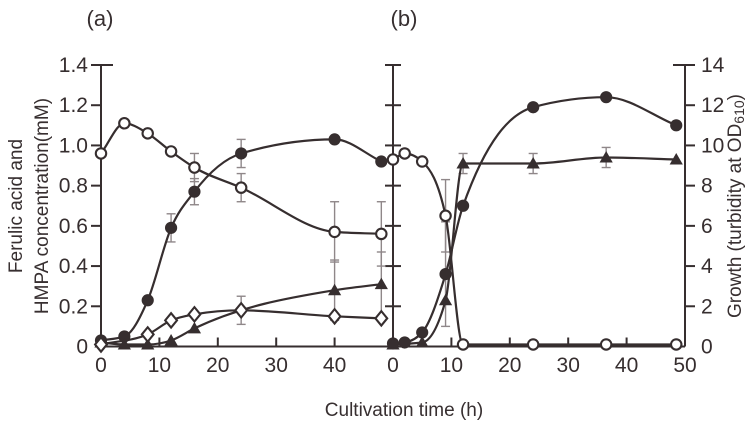 This screenshot has height=433, width=754. Describe the element at coordinates (73, 306) in the screenshot. I see `y-tick-label-left: 0.2` at that location.